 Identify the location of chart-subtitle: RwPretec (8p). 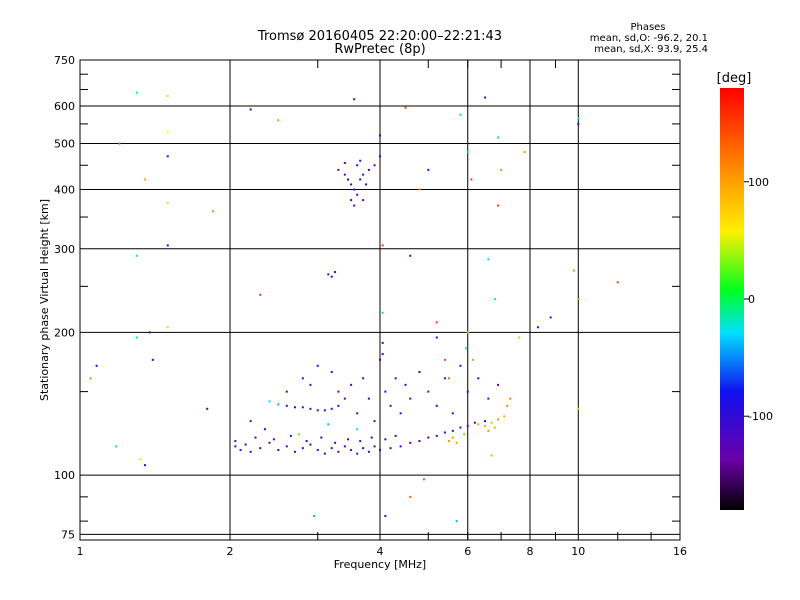
(379, 49).